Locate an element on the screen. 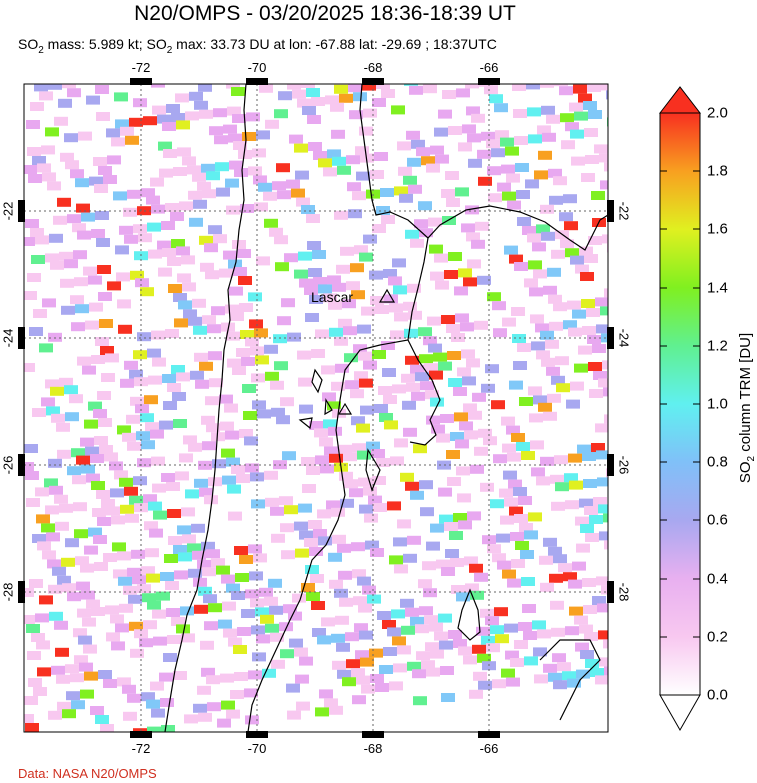  volcano-label: Lascar is located at coordinates (332, 297).